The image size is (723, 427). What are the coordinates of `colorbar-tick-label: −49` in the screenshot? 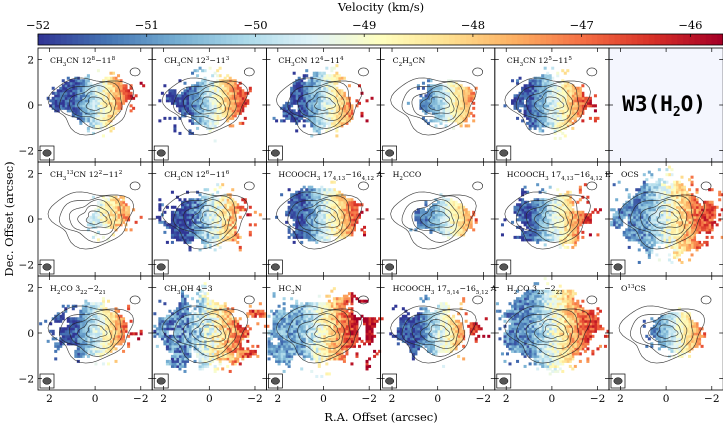 It's located at (364, 25).